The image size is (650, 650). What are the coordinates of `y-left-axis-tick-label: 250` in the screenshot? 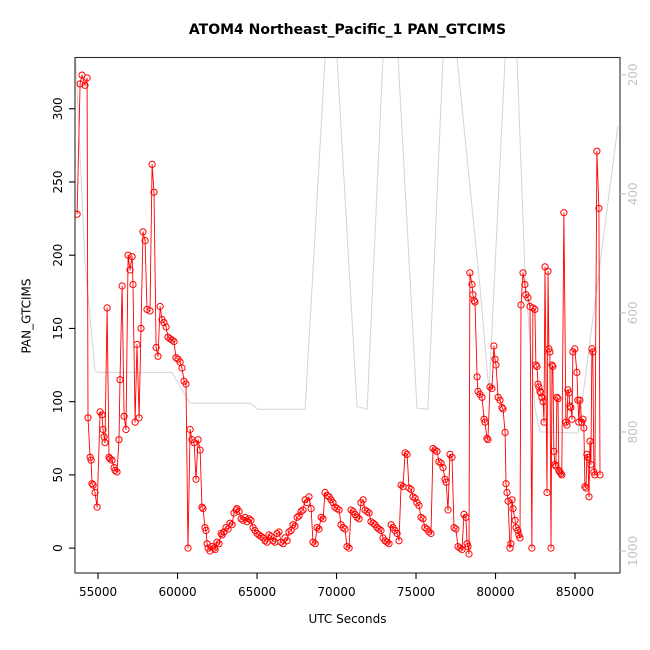 It's located at (58, 182).